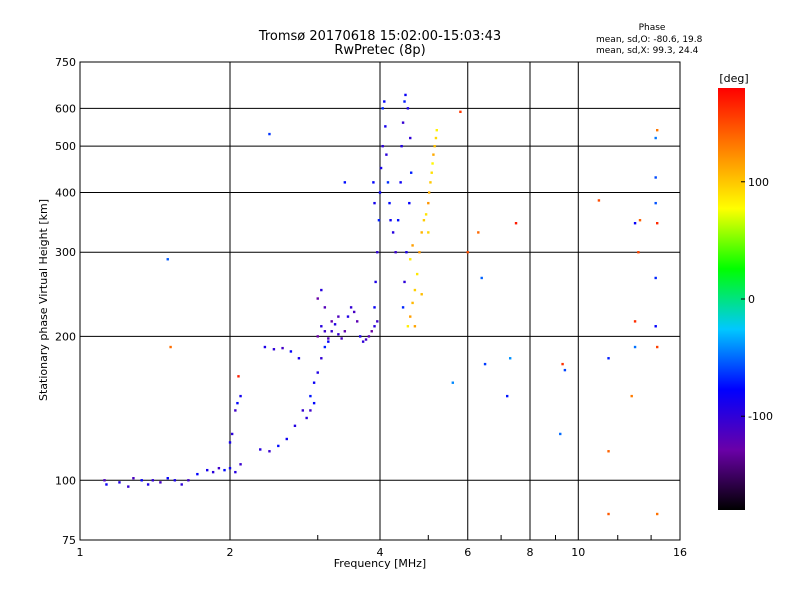 The height and width of the screenshot is (600, 800). I want to click on x-tick-label: 16, so click(680, 552).